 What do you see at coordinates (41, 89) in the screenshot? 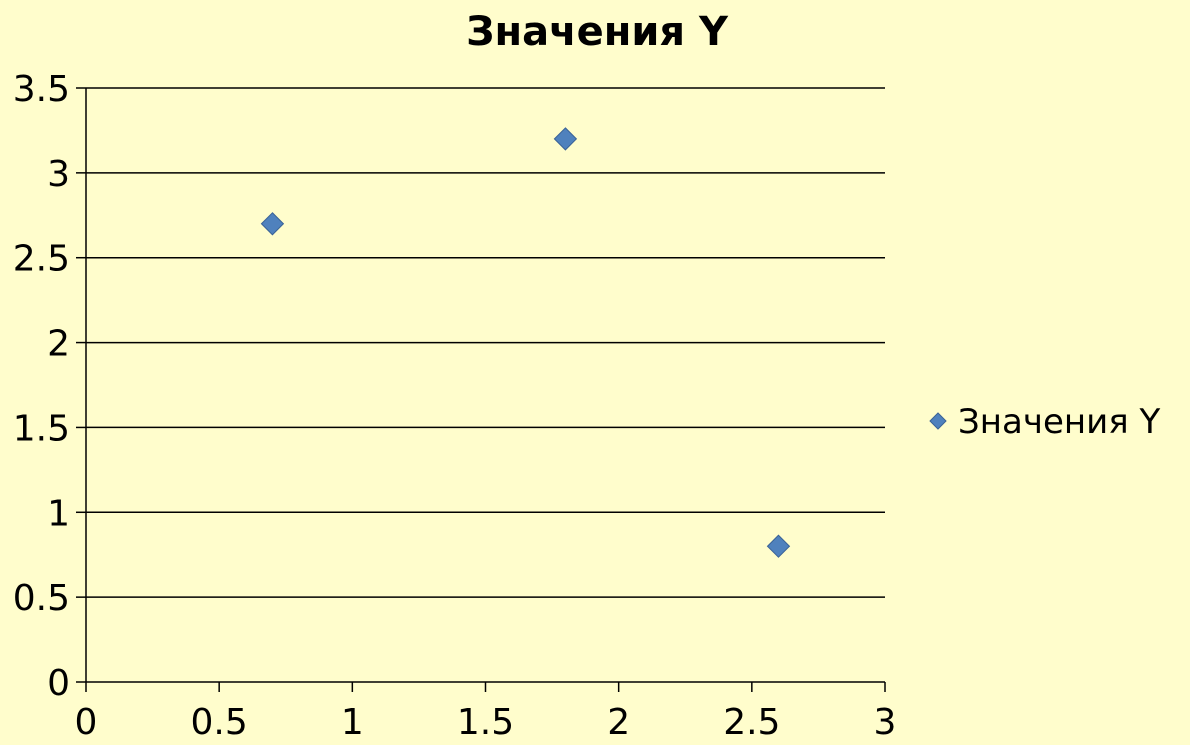
I see `y-tick-label-7: 3.5` at bounding box center [41, 89].